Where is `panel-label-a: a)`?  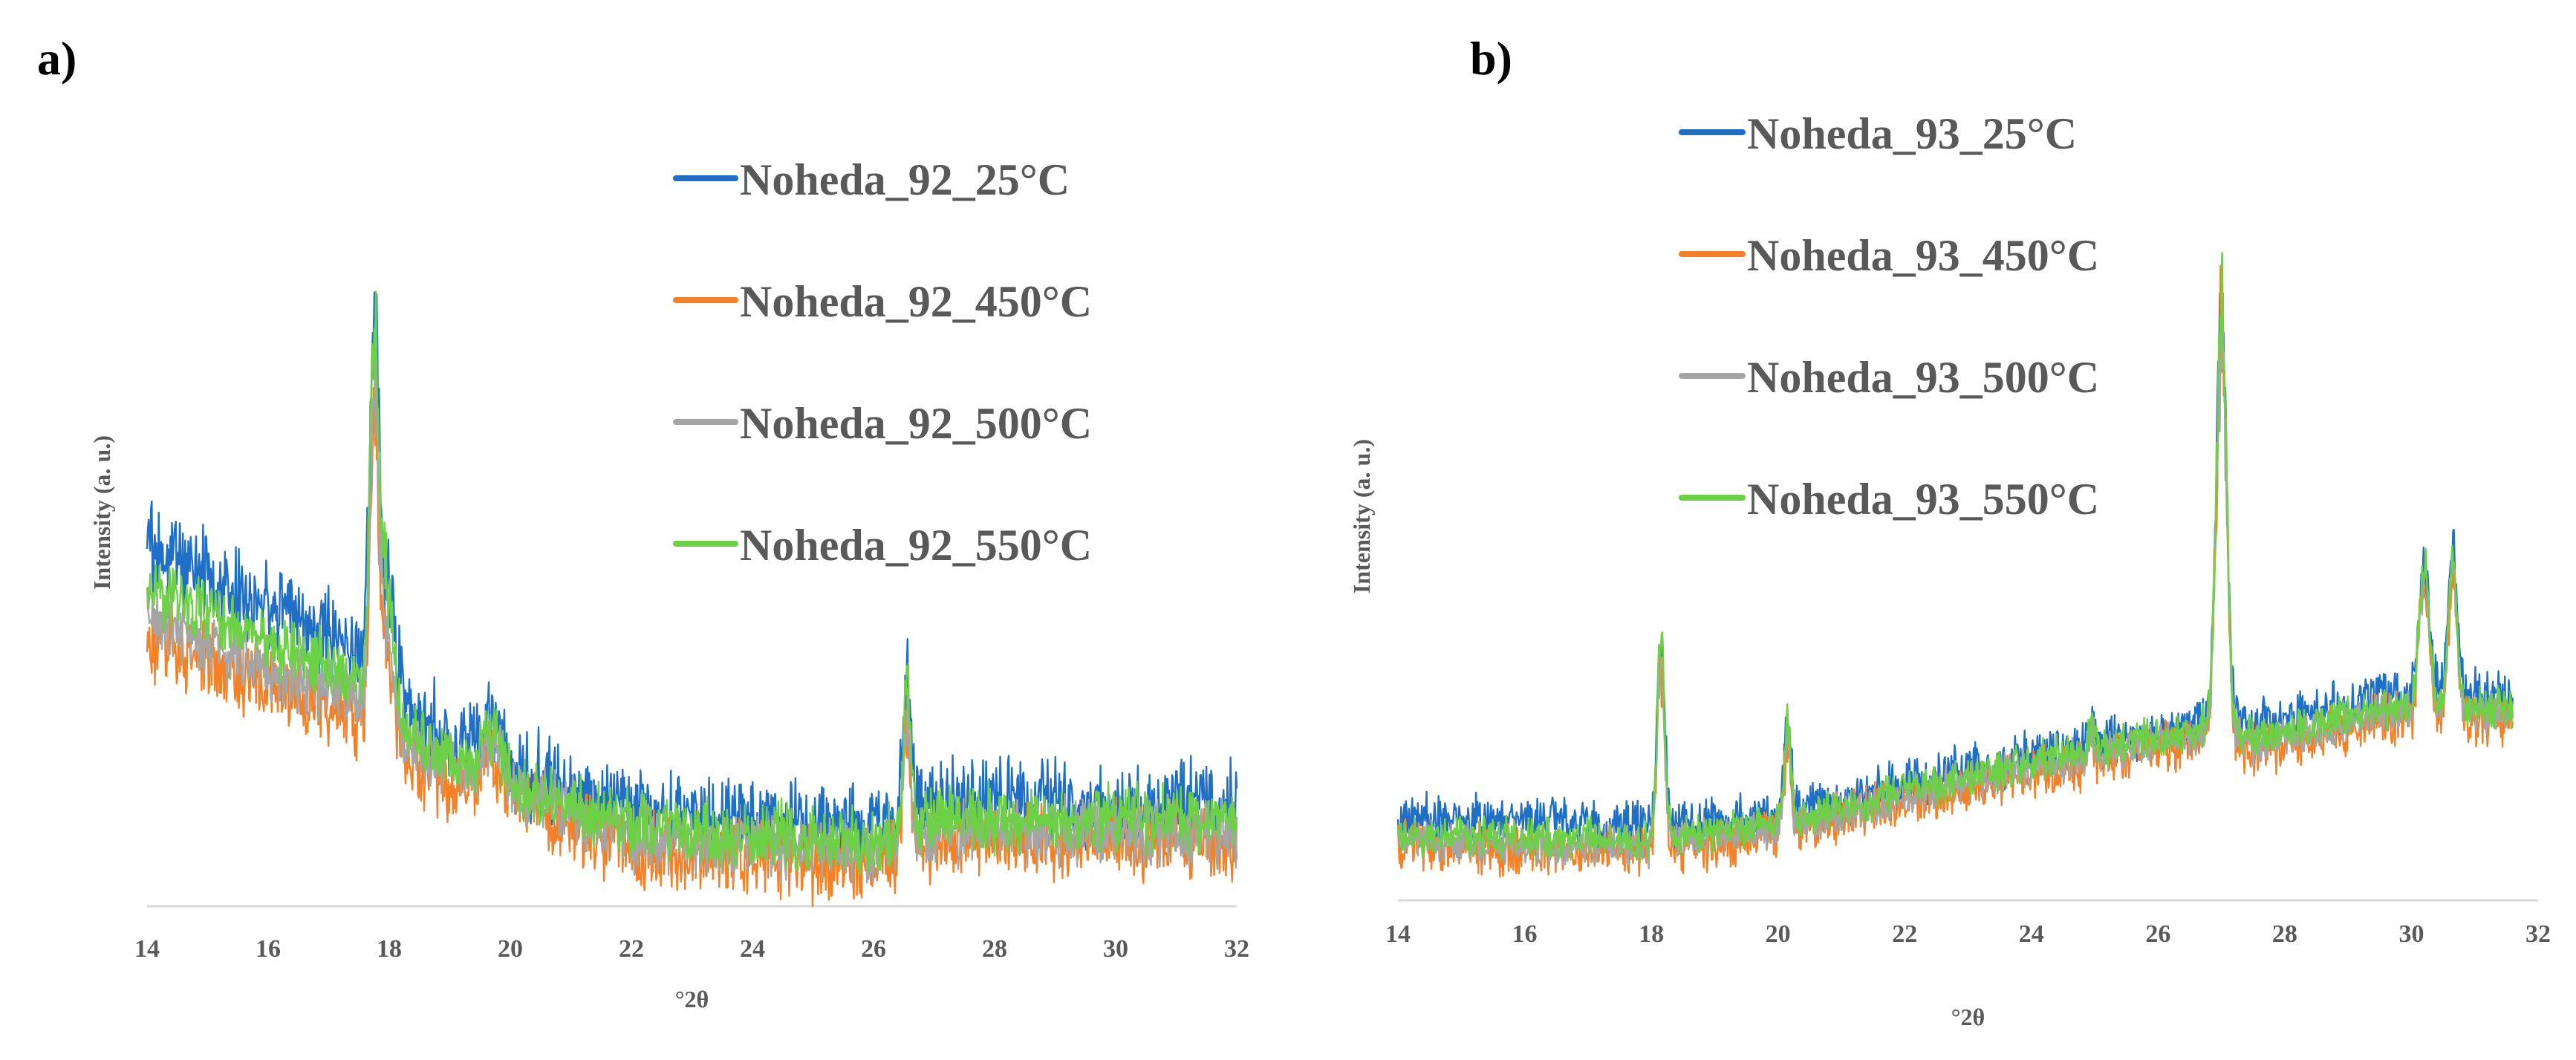 panel-label-a: a) is located at coordinates (57, 58).